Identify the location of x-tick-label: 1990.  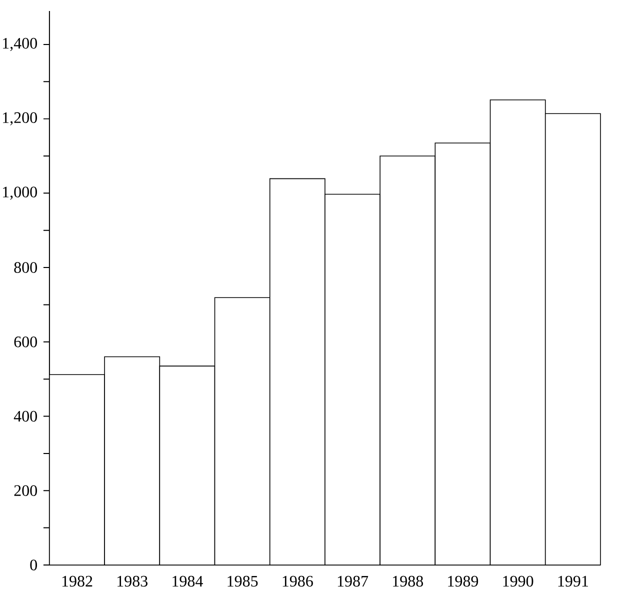
(518, 581).